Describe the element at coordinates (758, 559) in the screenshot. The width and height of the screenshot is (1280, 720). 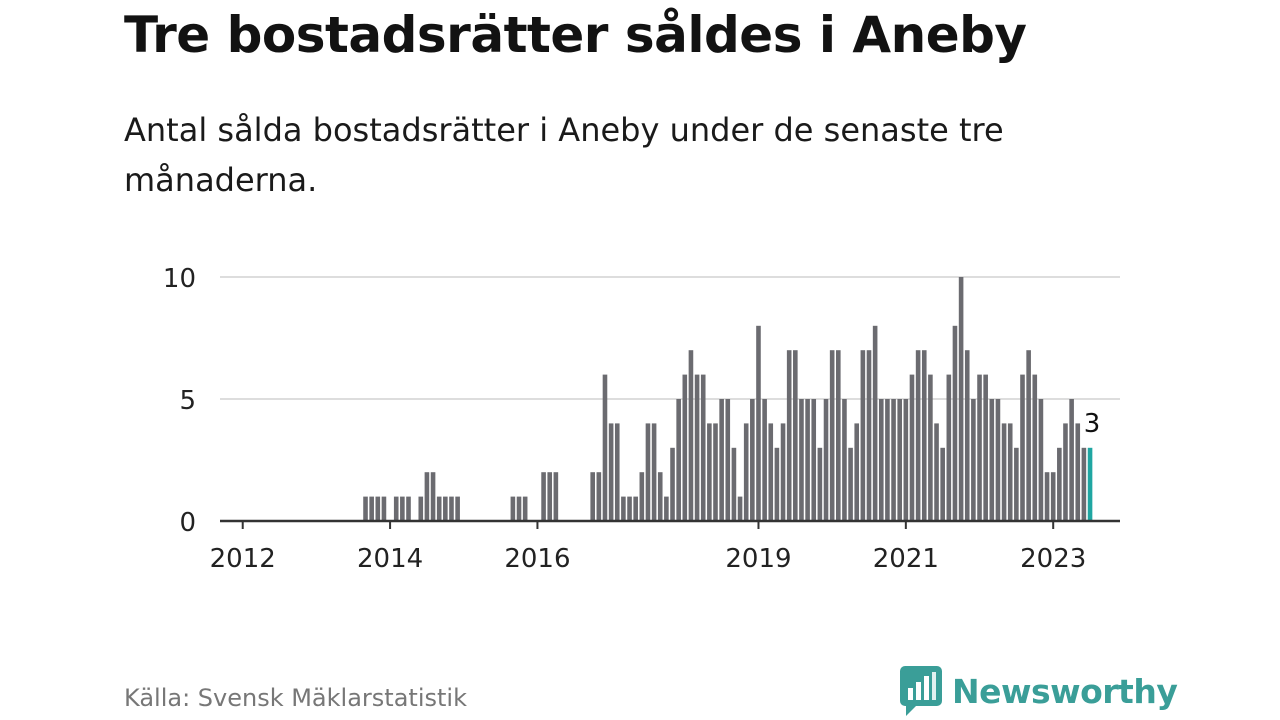
I see `x-tick-label: 2019` at that location.